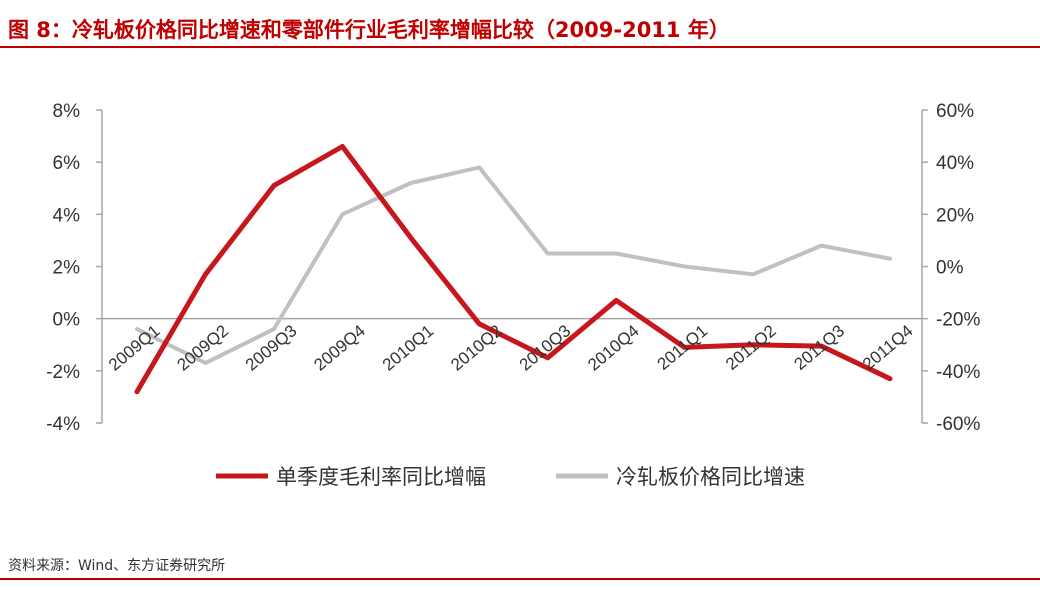  What do you see at coordinates (134, 347) in the screenshot?
I see `x-tick-label: 2009Q1` at bounding box center [134, 347].